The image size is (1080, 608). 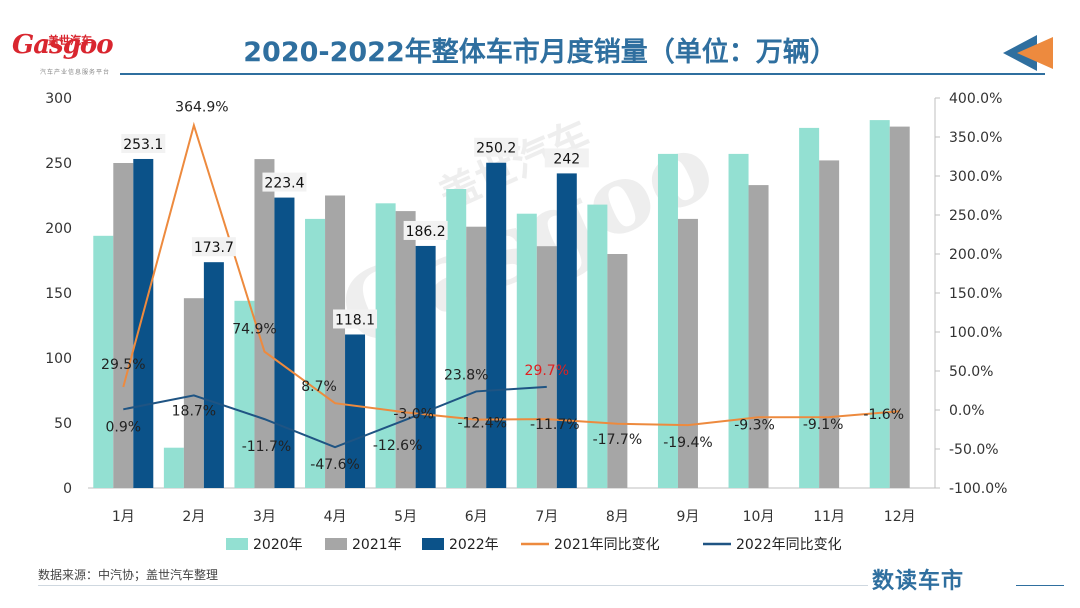 I want to click on y-left-tick-label: 50, so click(x=63, y=424).